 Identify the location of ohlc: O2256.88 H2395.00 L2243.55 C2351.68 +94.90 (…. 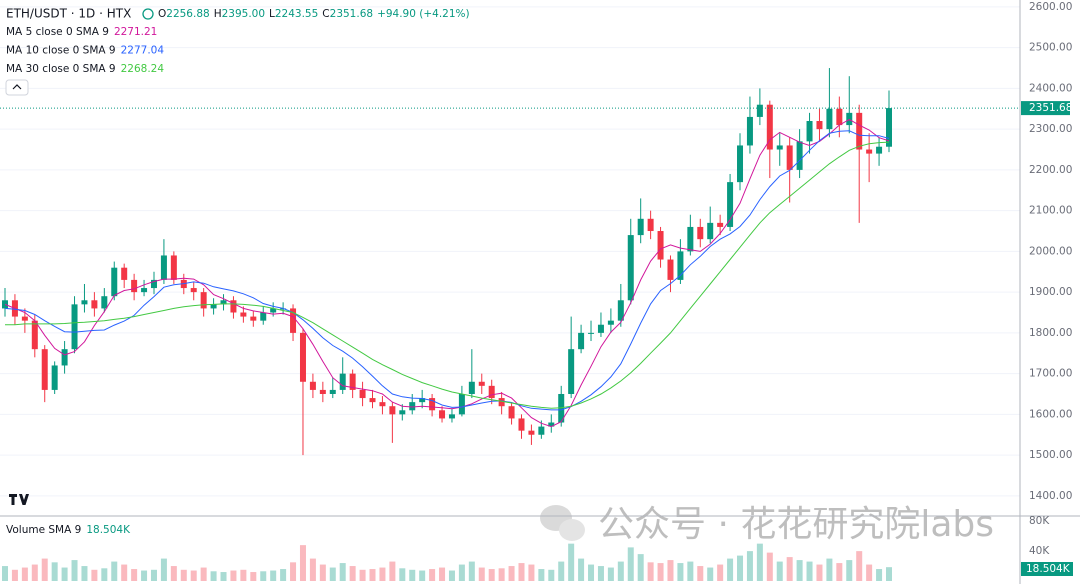
(314, 14).